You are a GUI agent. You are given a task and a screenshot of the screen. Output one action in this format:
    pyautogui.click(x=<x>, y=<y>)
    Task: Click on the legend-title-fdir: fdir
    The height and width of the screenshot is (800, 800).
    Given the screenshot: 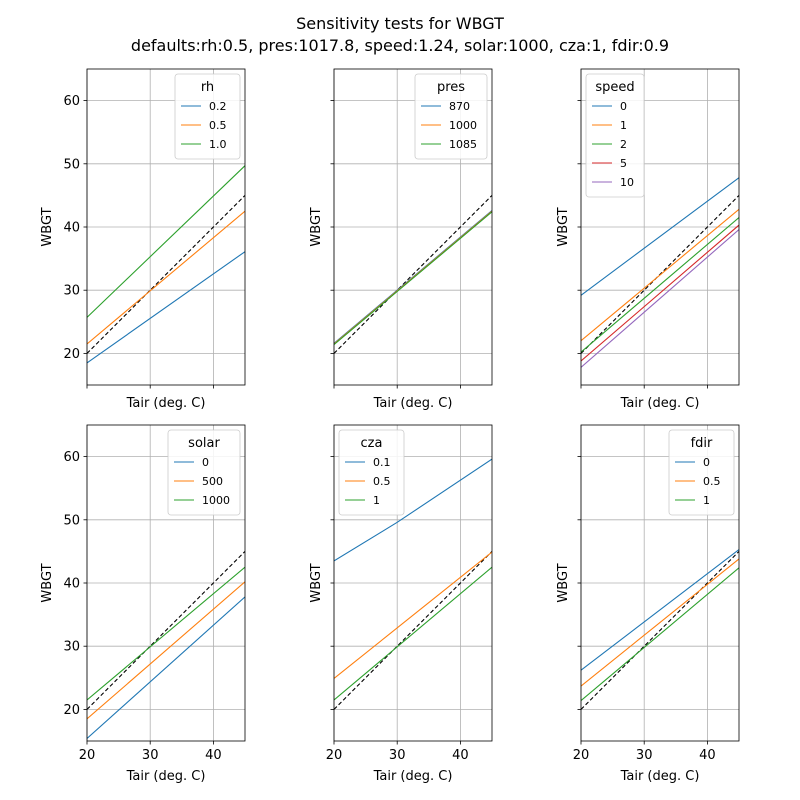 What is the action you would take?
    pyautogui.click(x=702, y=443)
    